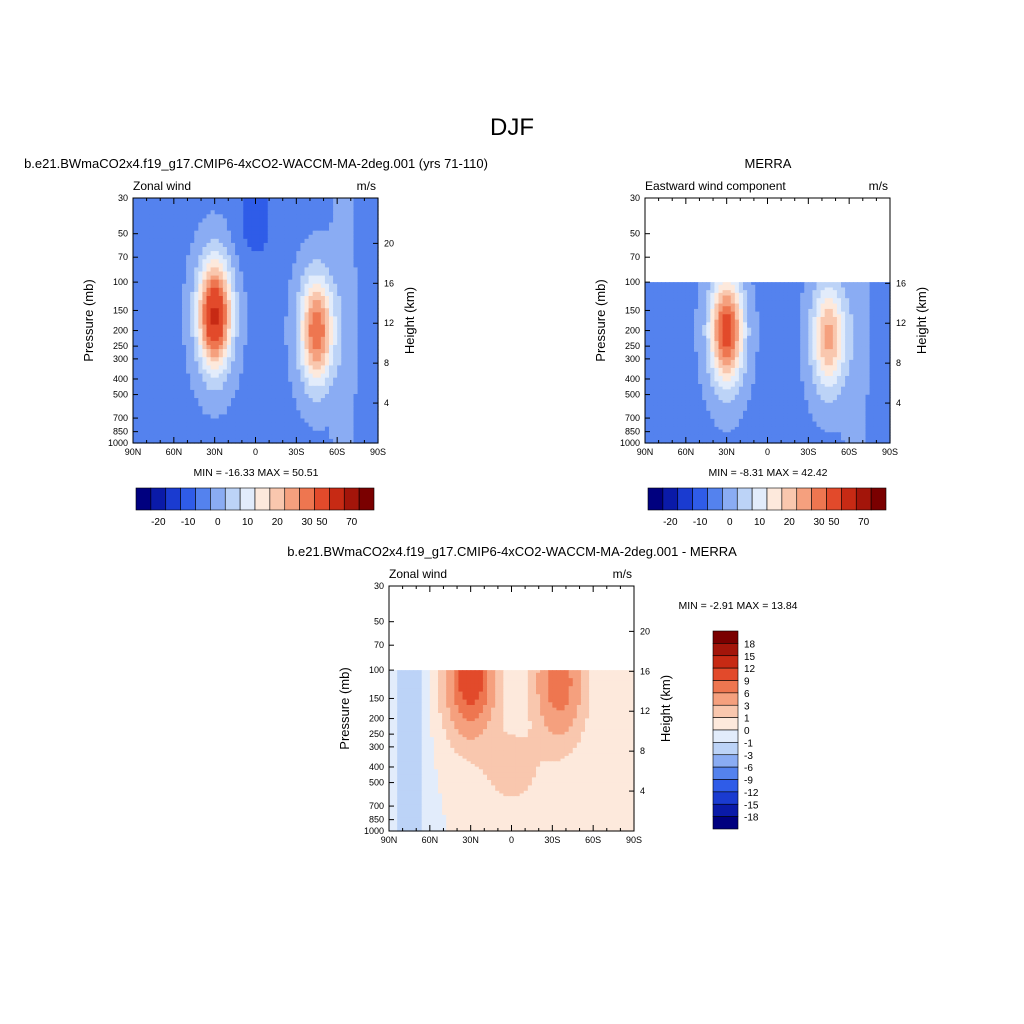 The height and width of the screenshot is (1024, 1024). Describe the element at coordinates (296, 452) in the screenshot. I see `x-tick-label: 30S` at that location.